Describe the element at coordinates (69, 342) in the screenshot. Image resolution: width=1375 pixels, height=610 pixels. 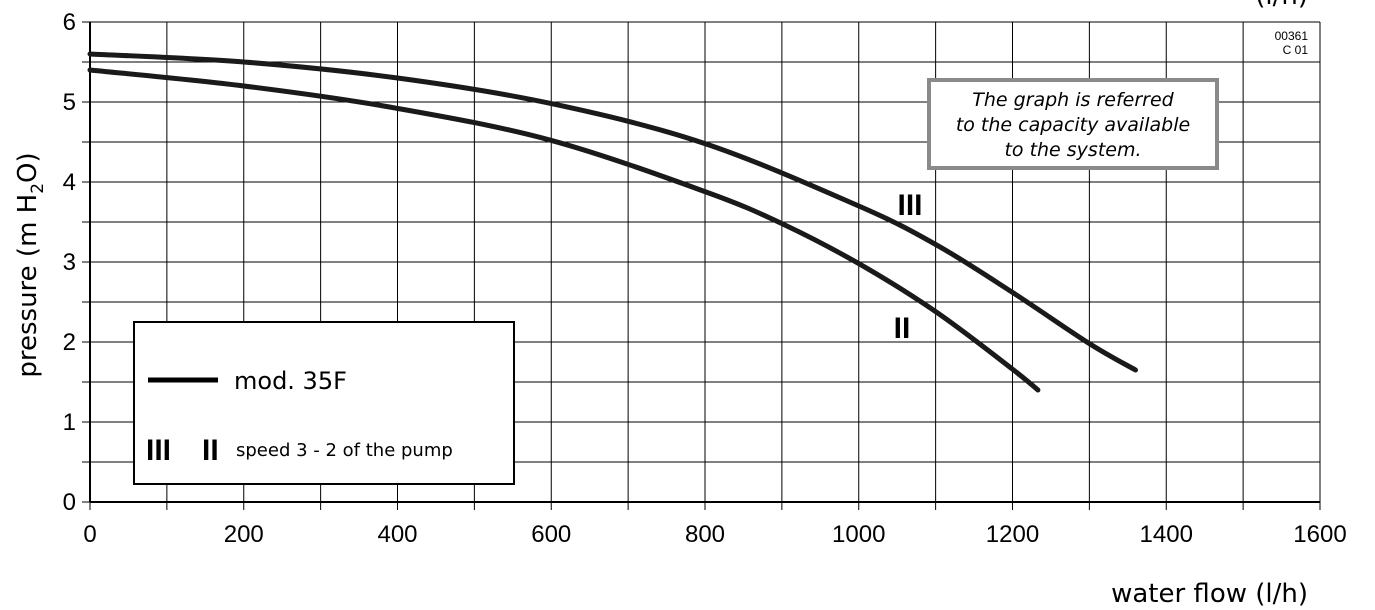
I see `y-tick-label: 2` at that location.